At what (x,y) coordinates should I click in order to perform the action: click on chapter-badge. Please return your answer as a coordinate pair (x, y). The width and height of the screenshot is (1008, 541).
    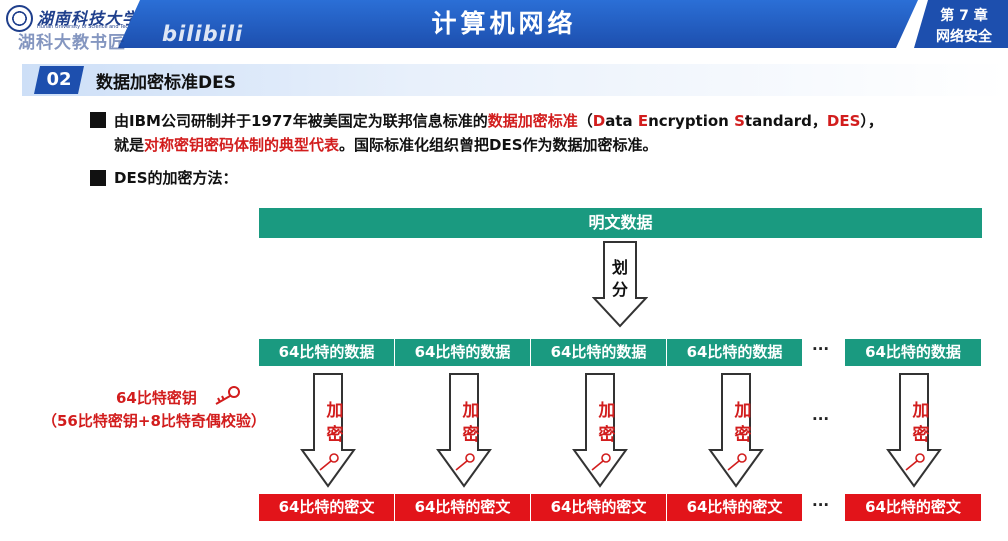
    Looking at the image, I should click on (961, 24).